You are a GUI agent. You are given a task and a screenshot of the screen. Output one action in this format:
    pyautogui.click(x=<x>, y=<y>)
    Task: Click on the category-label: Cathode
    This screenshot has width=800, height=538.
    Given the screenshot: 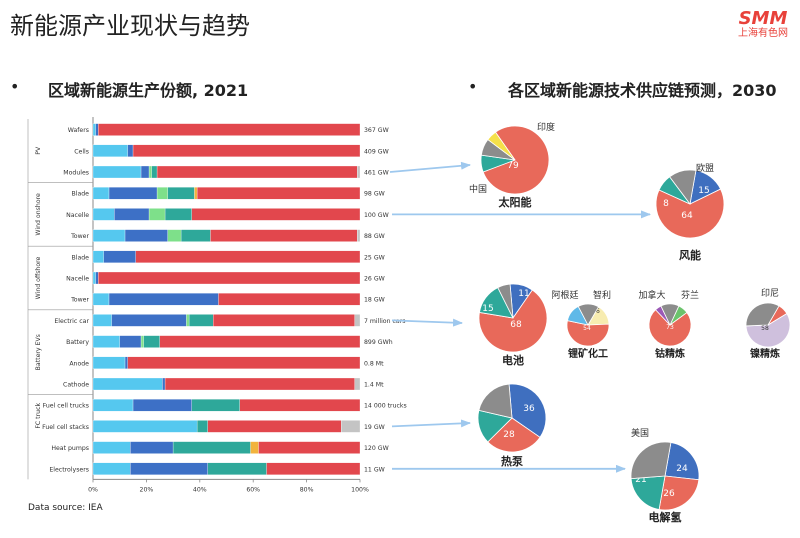 What is the action you would take?
    pyautogui.click(x=76, y=385)
    